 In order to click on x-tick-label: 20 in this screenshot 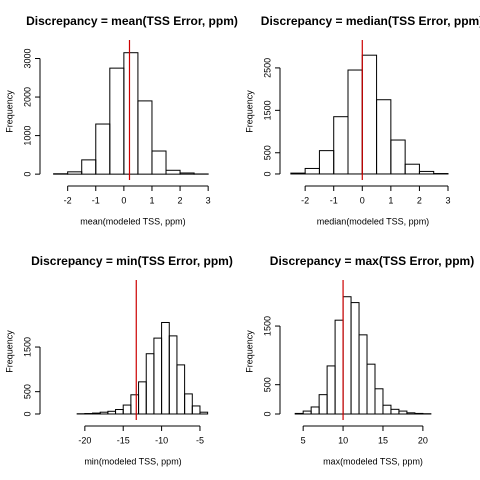, I will do `click(423, 440)`.